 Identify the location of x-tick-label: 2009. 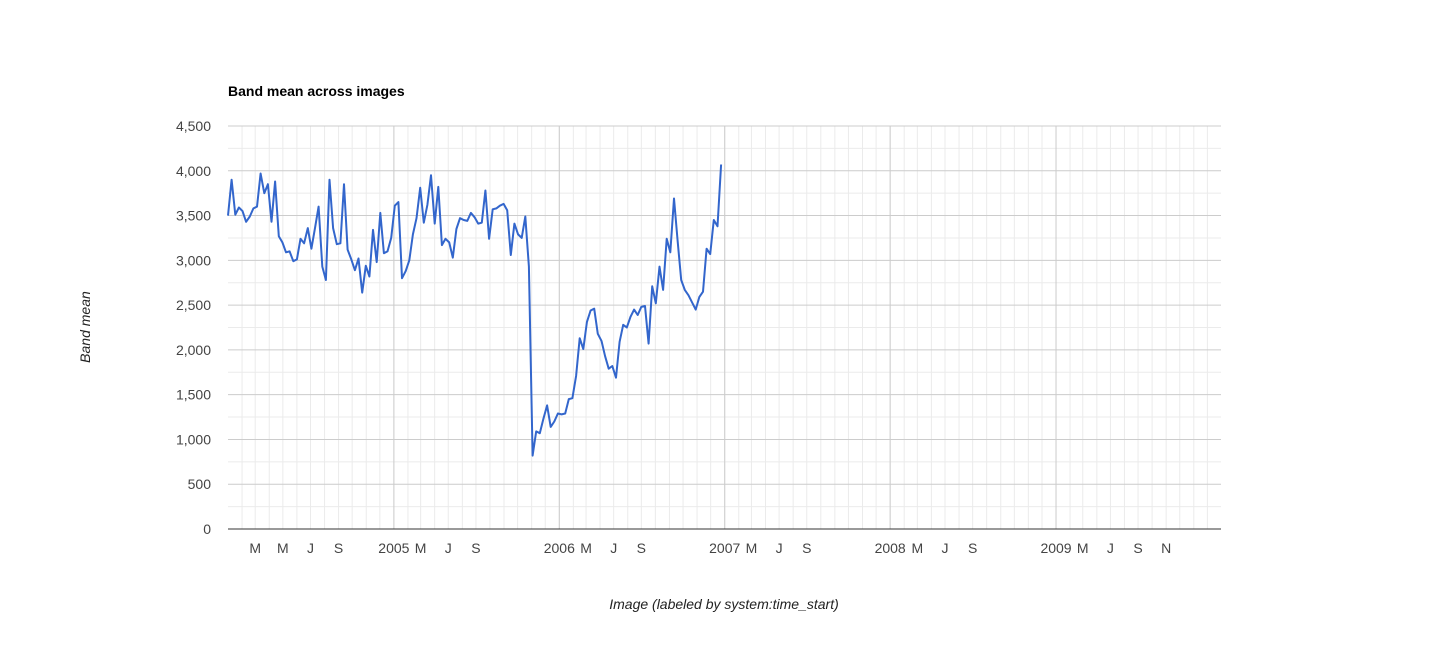
(1055, 548).